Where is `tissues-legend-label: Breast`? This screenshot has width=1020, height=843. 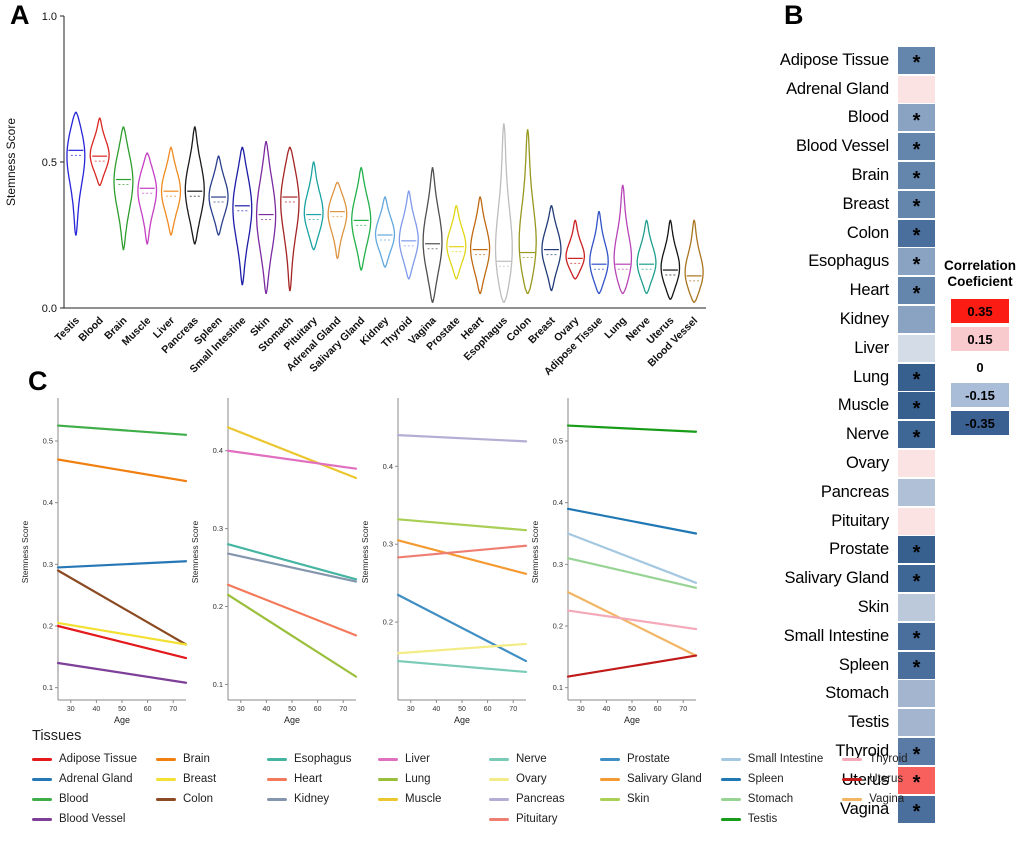
tissues-legend-label: Breast is located at coordinates (200, 779).